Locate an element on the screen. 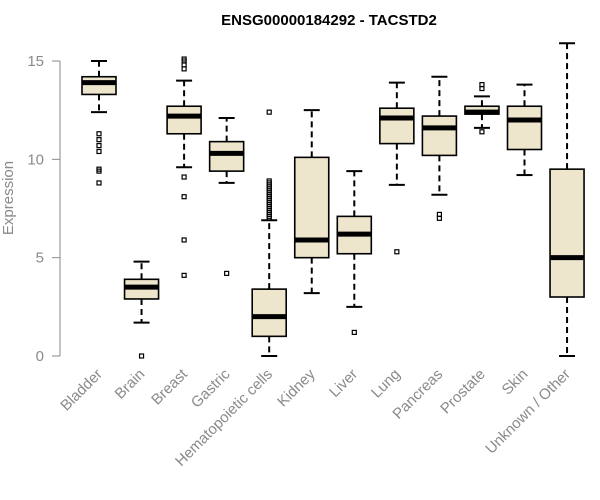  box-lung is located at coordinates (397, 168).